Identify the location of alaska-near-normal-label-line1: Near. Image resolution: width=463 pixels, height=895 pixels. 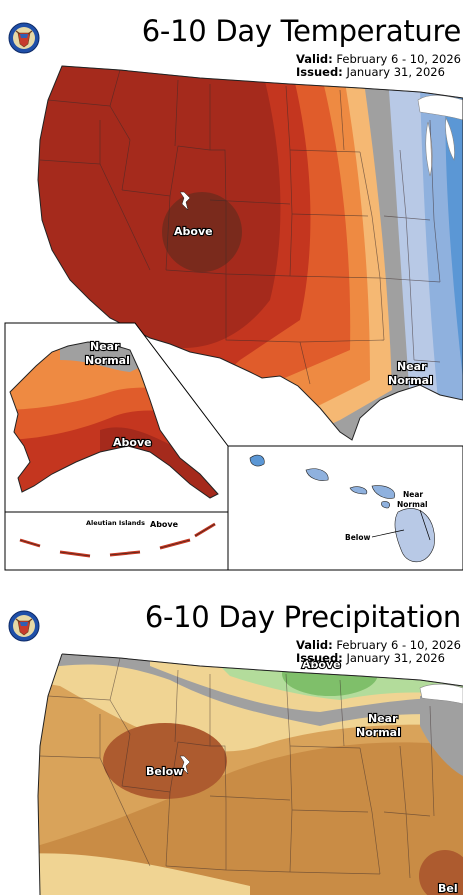
(105, 346).